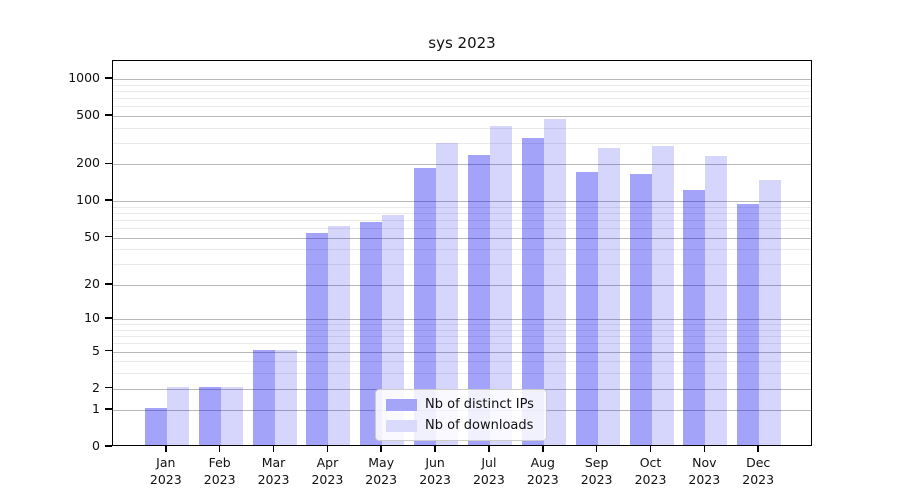 The image size is (900, 500). Describe the element at coordinates (478, 299) in the screenshot. I see `bar-jul-distinct-ips` at that location.